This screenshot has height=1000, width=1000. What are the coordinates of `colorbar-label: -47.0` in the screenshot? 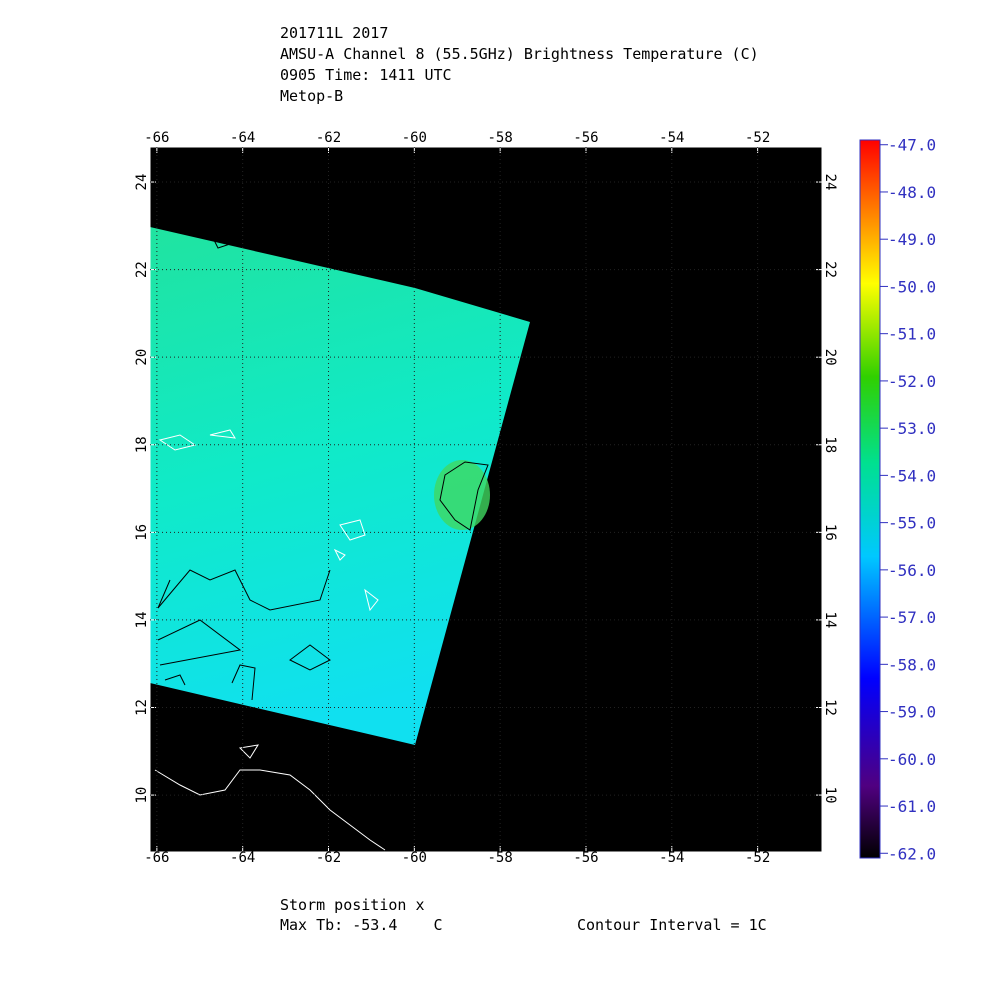 It's located at (912, 145).